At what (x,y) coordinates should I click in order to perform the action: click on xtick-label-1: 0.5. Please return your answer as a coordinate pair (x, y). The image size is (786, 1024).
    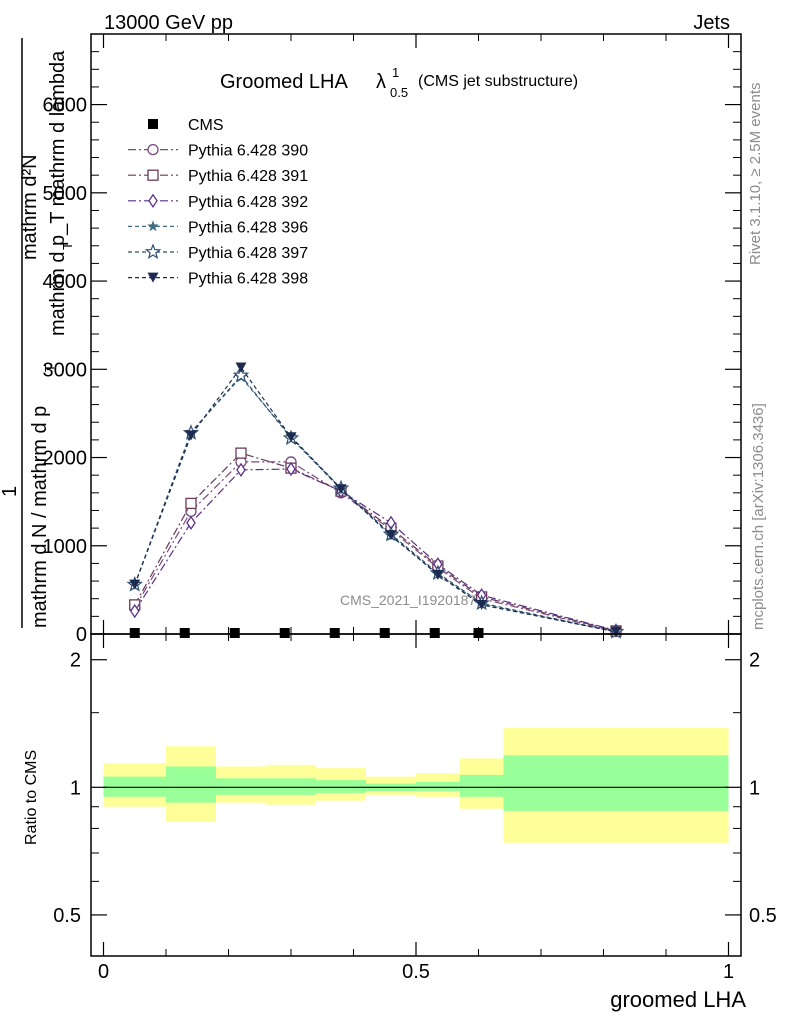
    Looking at the image, I should click on (416, 972).